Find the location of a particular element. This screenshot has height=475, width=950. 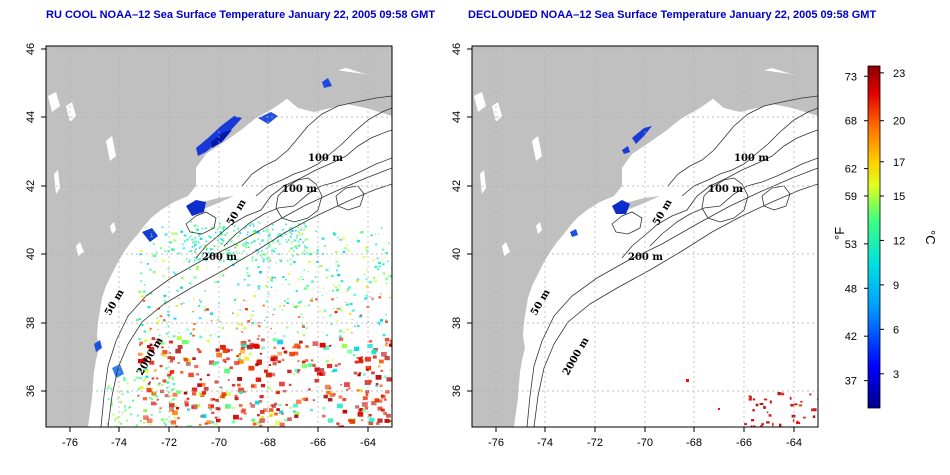

celsius-tick-label: 6 is located at coordinates (896, 330).